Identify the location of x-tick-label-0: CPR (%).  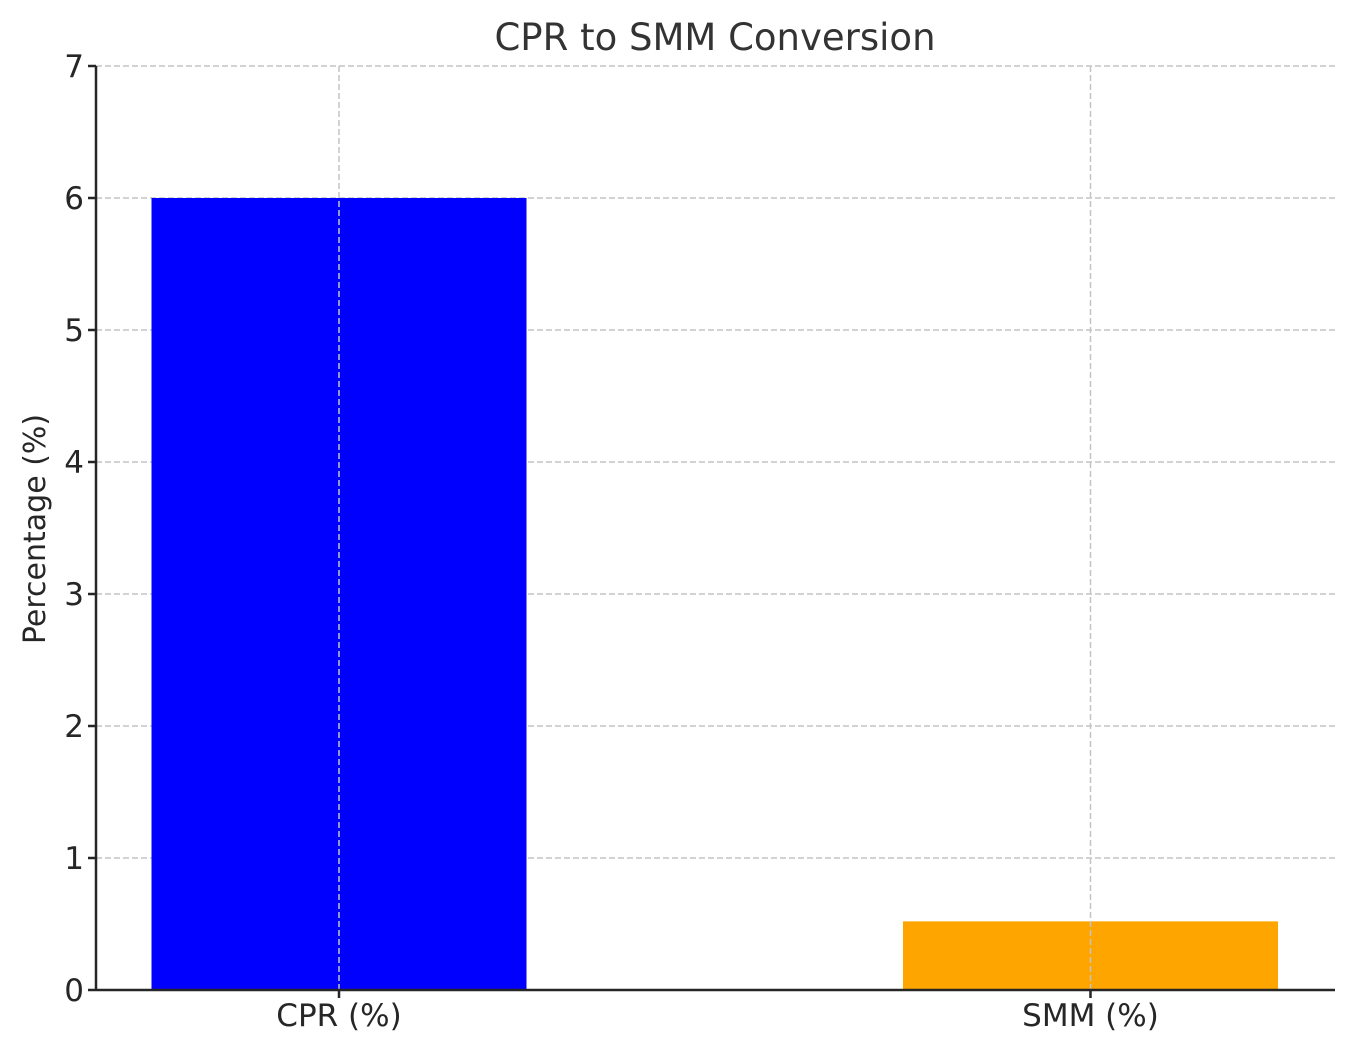
(338, 1016).